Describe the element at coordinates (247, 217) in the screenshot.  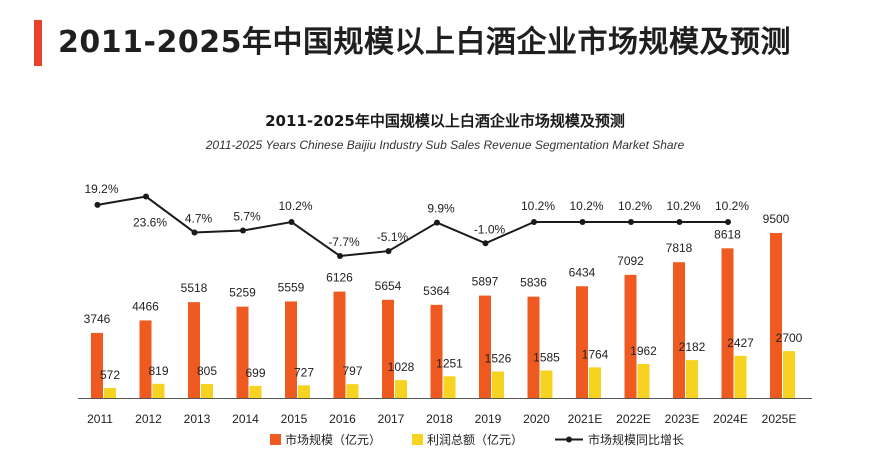
I see `growth-point-label: 5.7%` at that location.